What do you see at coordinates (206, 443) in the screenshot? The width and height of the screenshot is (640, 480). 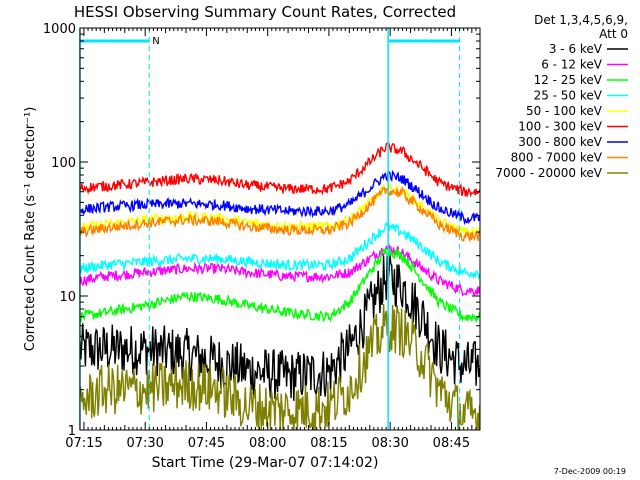 I see `x-tick-label: 07:45` at bounding box center [206, 443].